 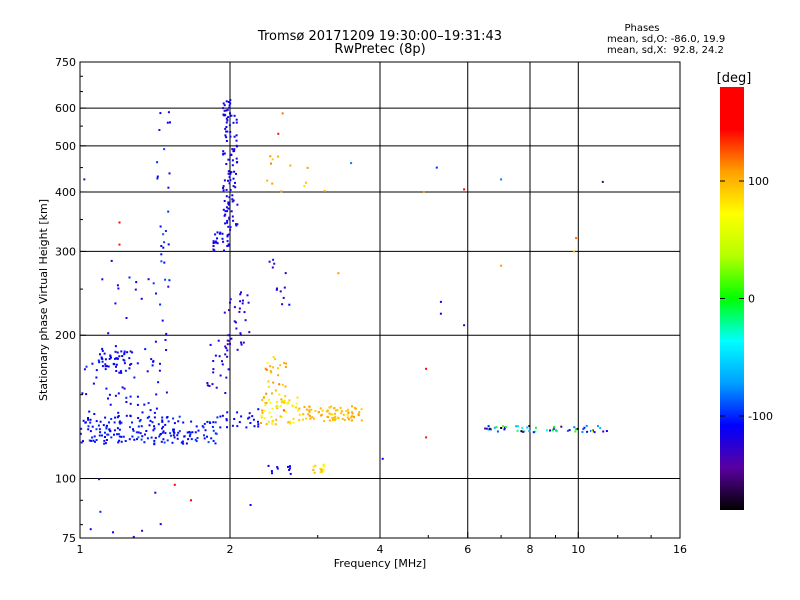 I want to click on colorbar-ticks: 100 0 -100, so click(x=746, y=299).